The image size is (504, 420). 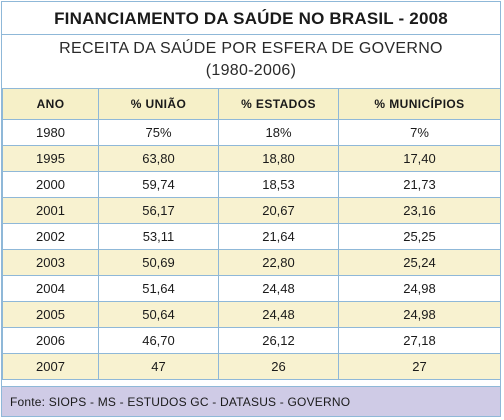 I want to click on table-row: 2003 50,69 22,80 25,24, so click(x=251, y=262).